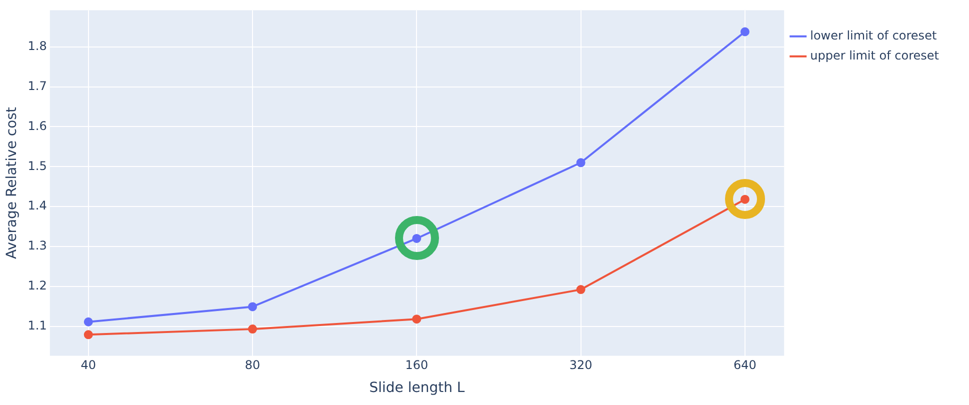 This screenshot has width=969, height=405. What do you see at coordinates (88, 365) in the screenshot?
I see `x-tick-label: 40` at bounding box center [88, 365].